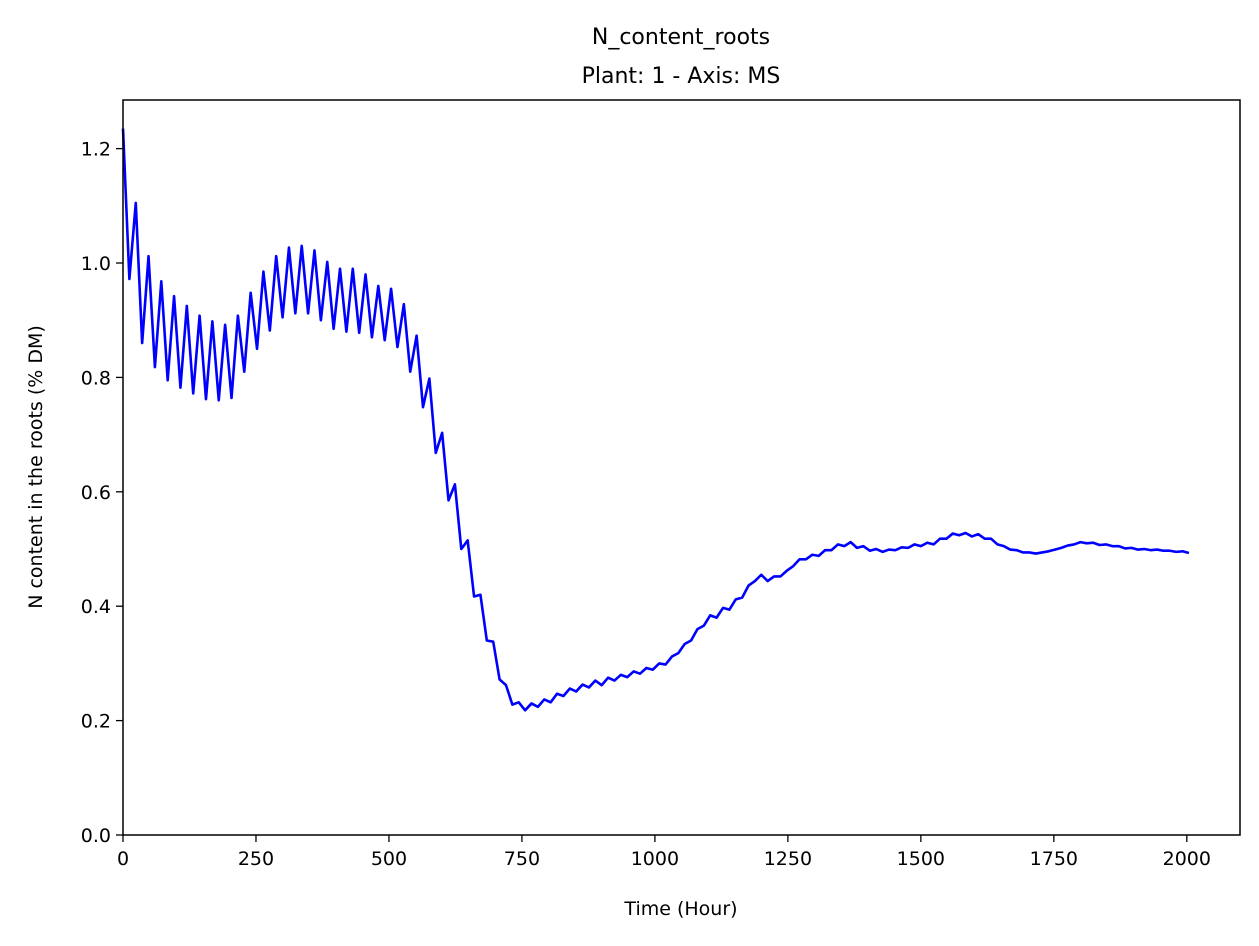 This screenshot has width=1259, height=946. I want to click on y-tick-label: 0.8, so click(96, 378).